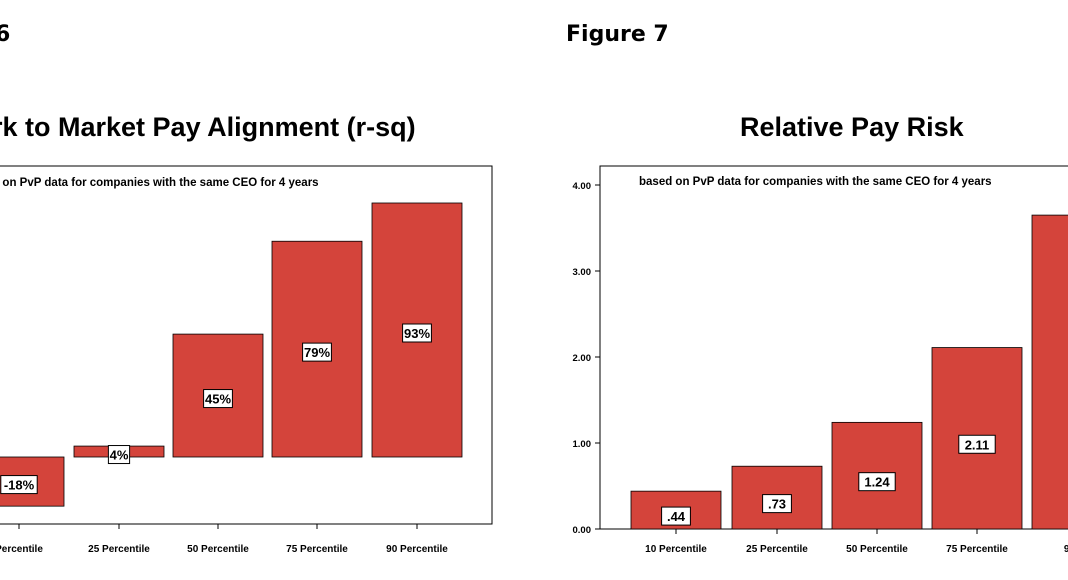 The height and width of the screenshot is (580, 1068). What do you see at coordinates (119, 549) in the screenshot?
I see `chart-1-x-tick-label: 25 Percentile` at bounding box center [119, 549].